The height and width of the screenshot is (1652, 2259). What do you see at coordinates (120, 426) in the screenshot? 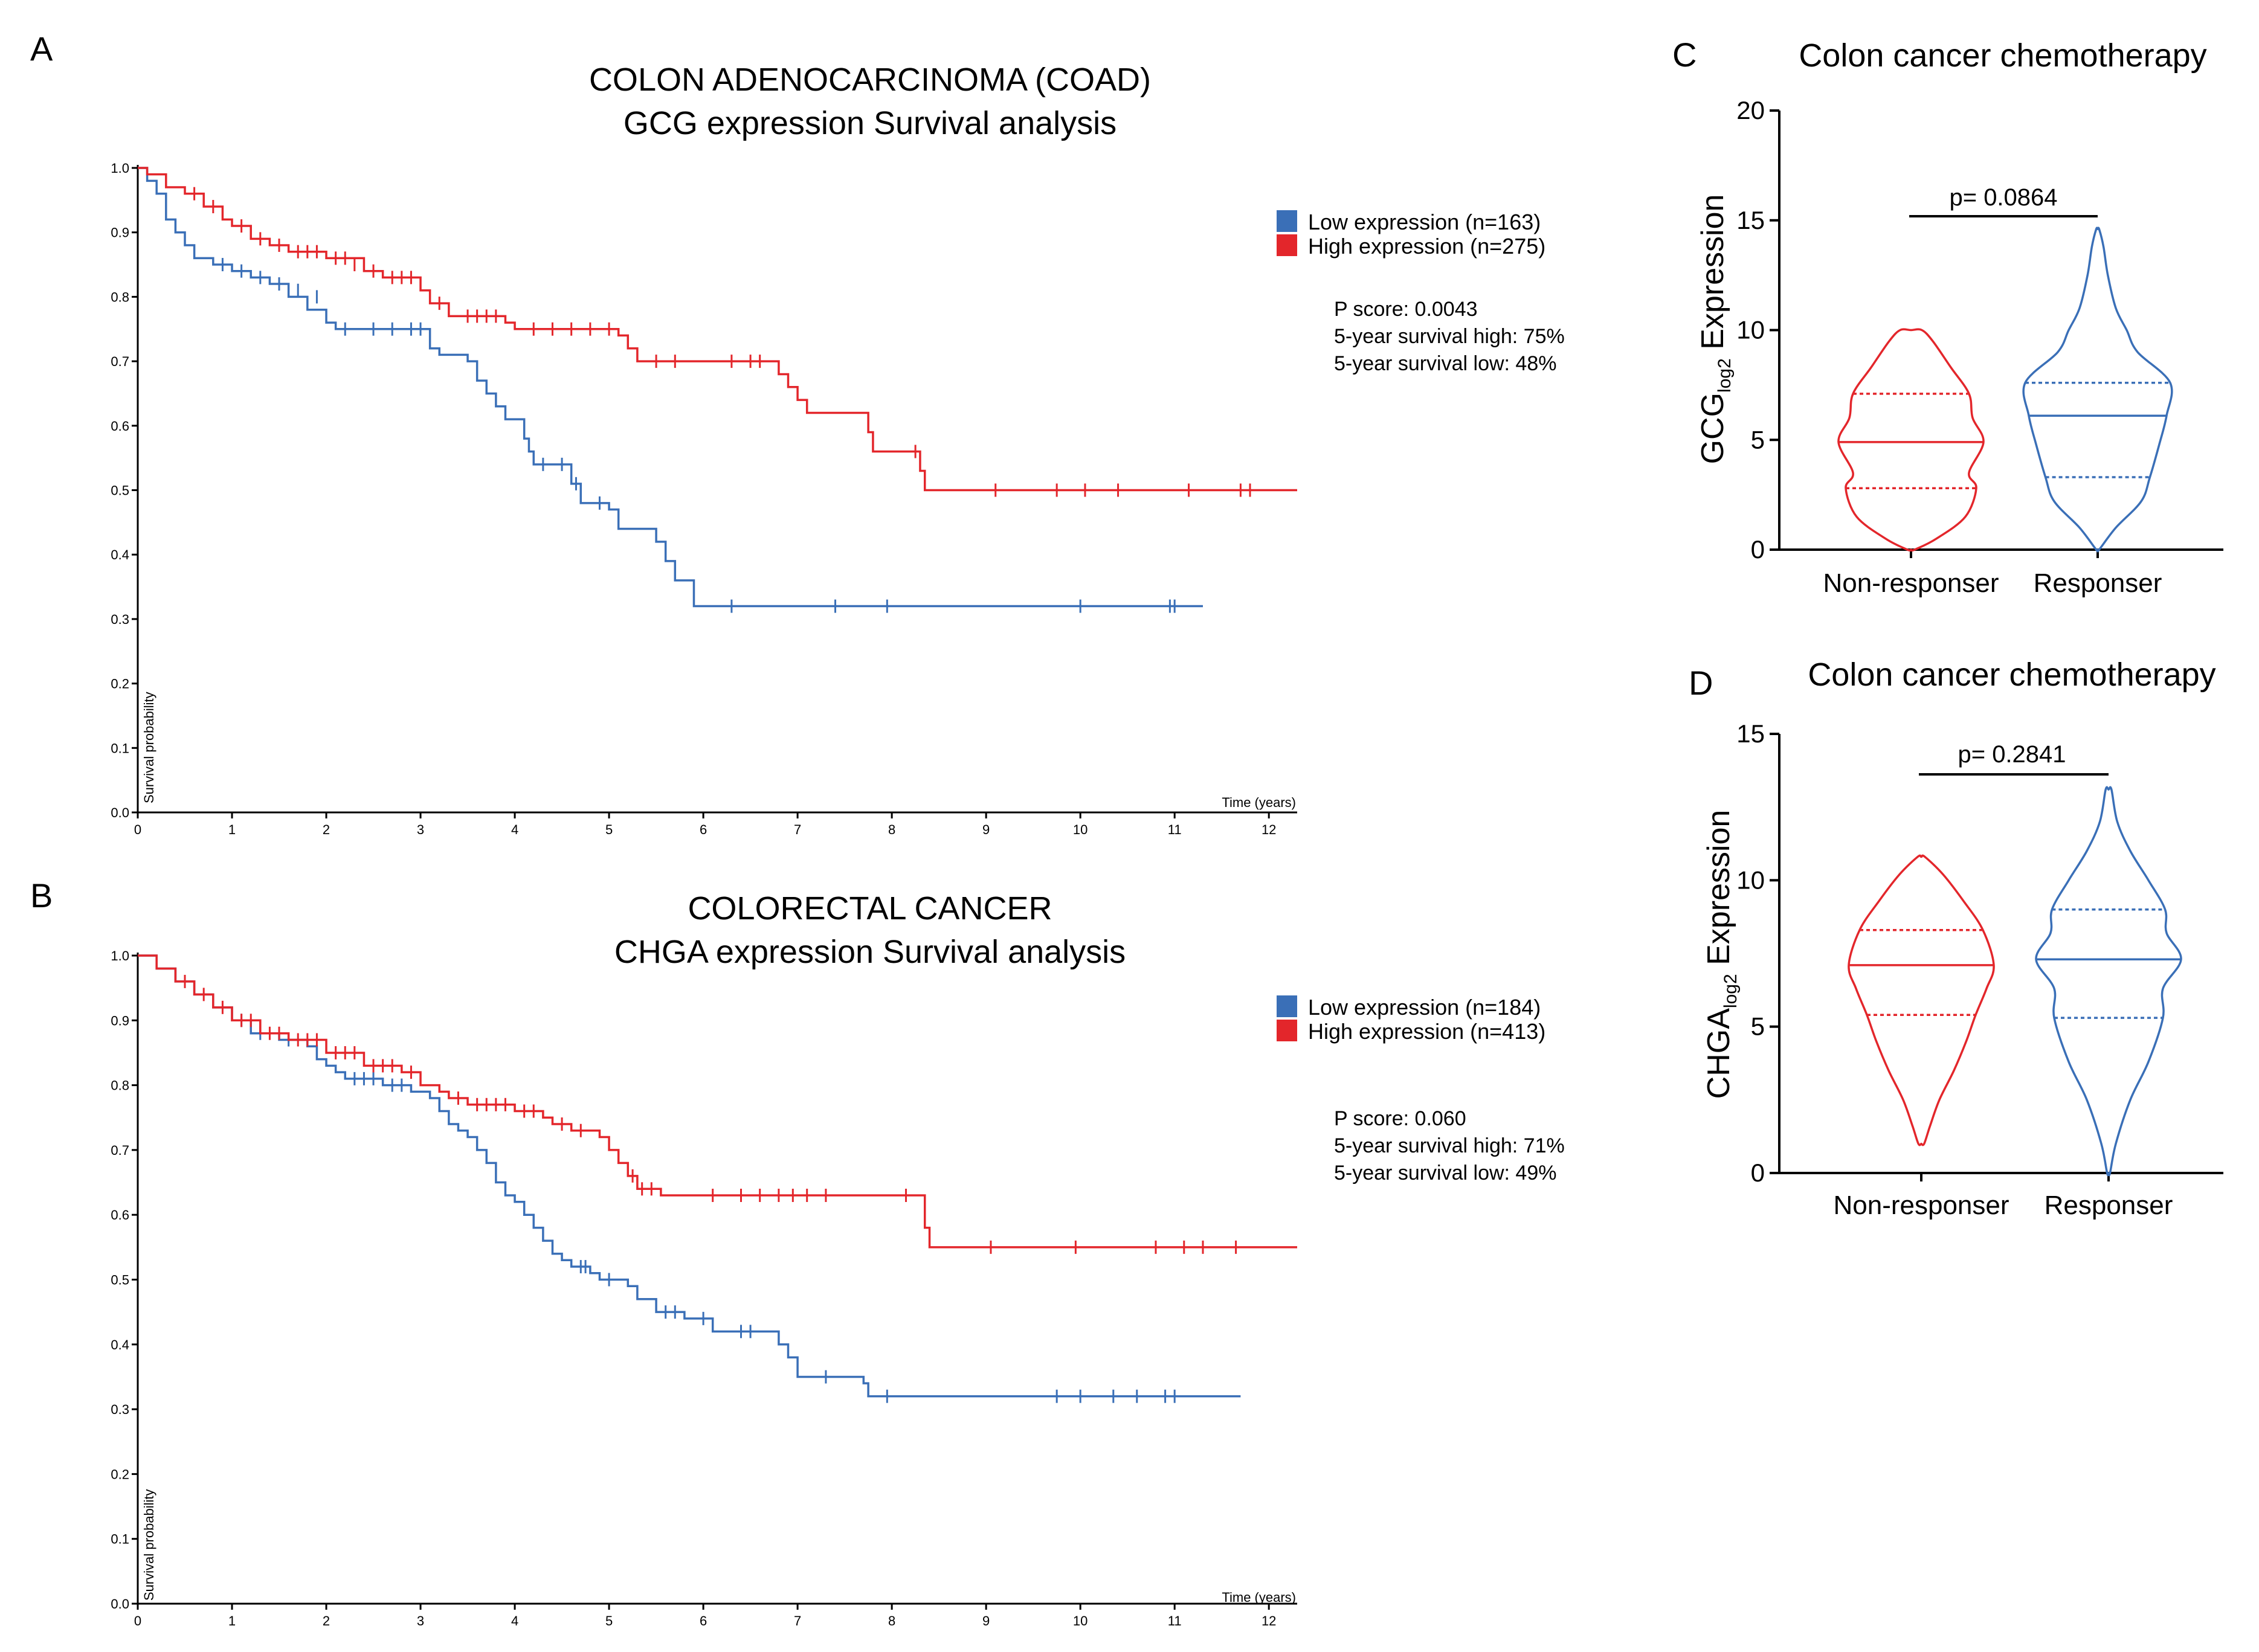
I see `panel-a-y-tick-label: 0.6` at bounding box center [120, 426].